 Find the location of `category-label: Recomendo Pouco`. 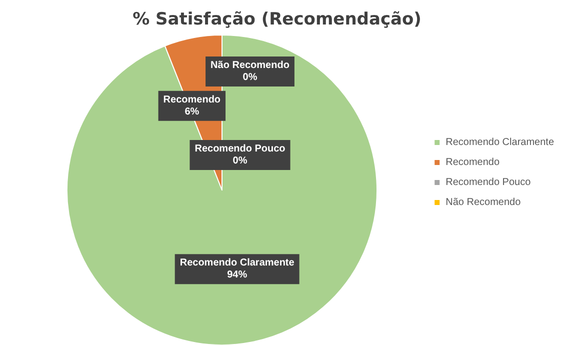

category-label: Recomendo Pouco is located at coordinates (240, 149).